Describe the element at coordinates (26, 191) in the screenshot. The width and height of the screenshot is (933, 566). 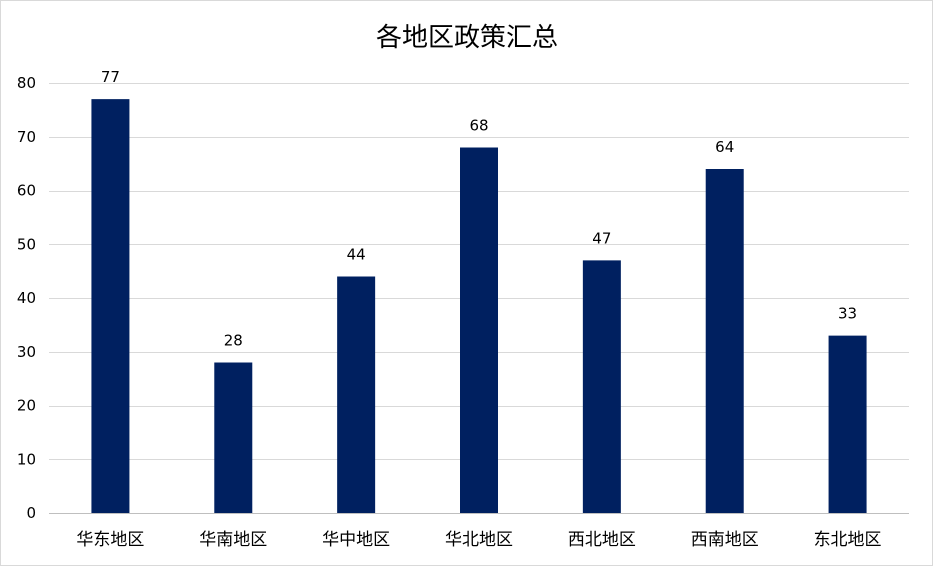
I see `y-tick-label: 60` at that location.